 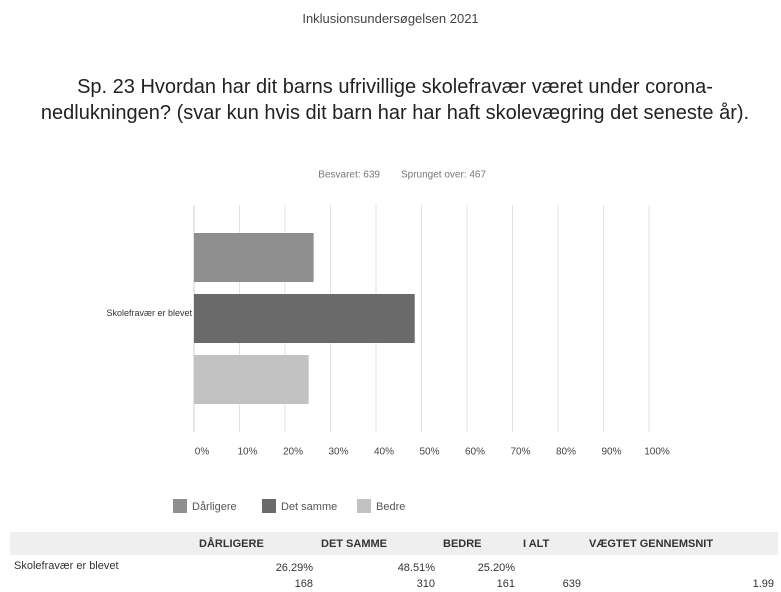 I want to click on answered: Besvaret: 639, so click(x=349, y=175).